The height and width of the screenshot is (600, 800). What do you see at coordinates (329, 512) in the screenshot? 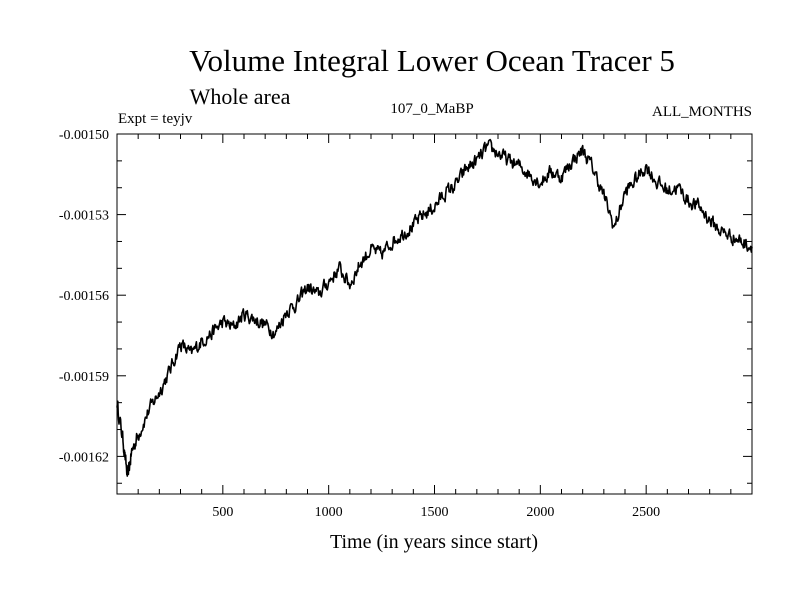
I see `x-tick-label: 1000` at bounding box center [329, 512].